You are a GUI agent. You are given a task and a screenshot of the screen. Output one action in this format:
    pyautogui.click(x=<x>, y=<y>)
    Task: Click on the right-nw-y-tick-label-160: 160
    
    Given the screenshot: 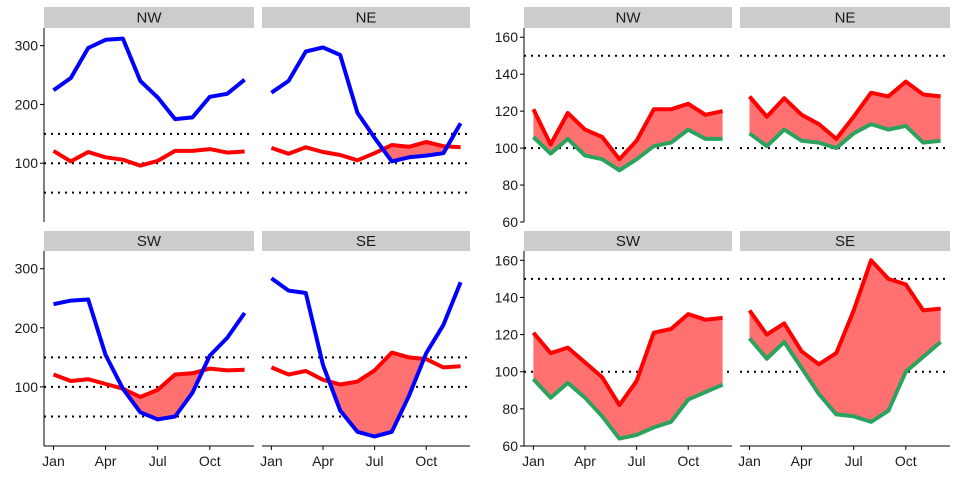 What is the action you would take?
    pyautogui.click(x=507, y=37)
    